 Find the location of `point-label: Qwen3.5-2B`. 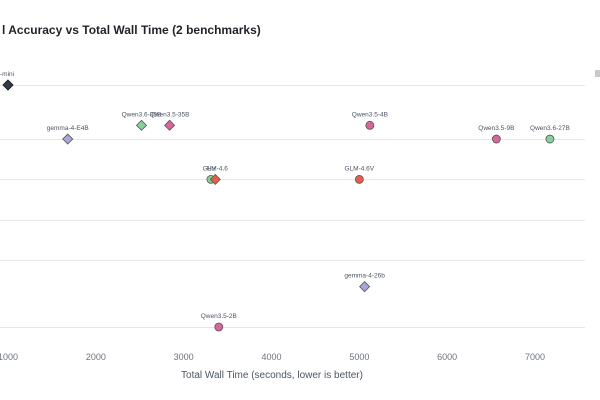

point-label: Qwen3.5-2B is located at coordinates (219, 316).